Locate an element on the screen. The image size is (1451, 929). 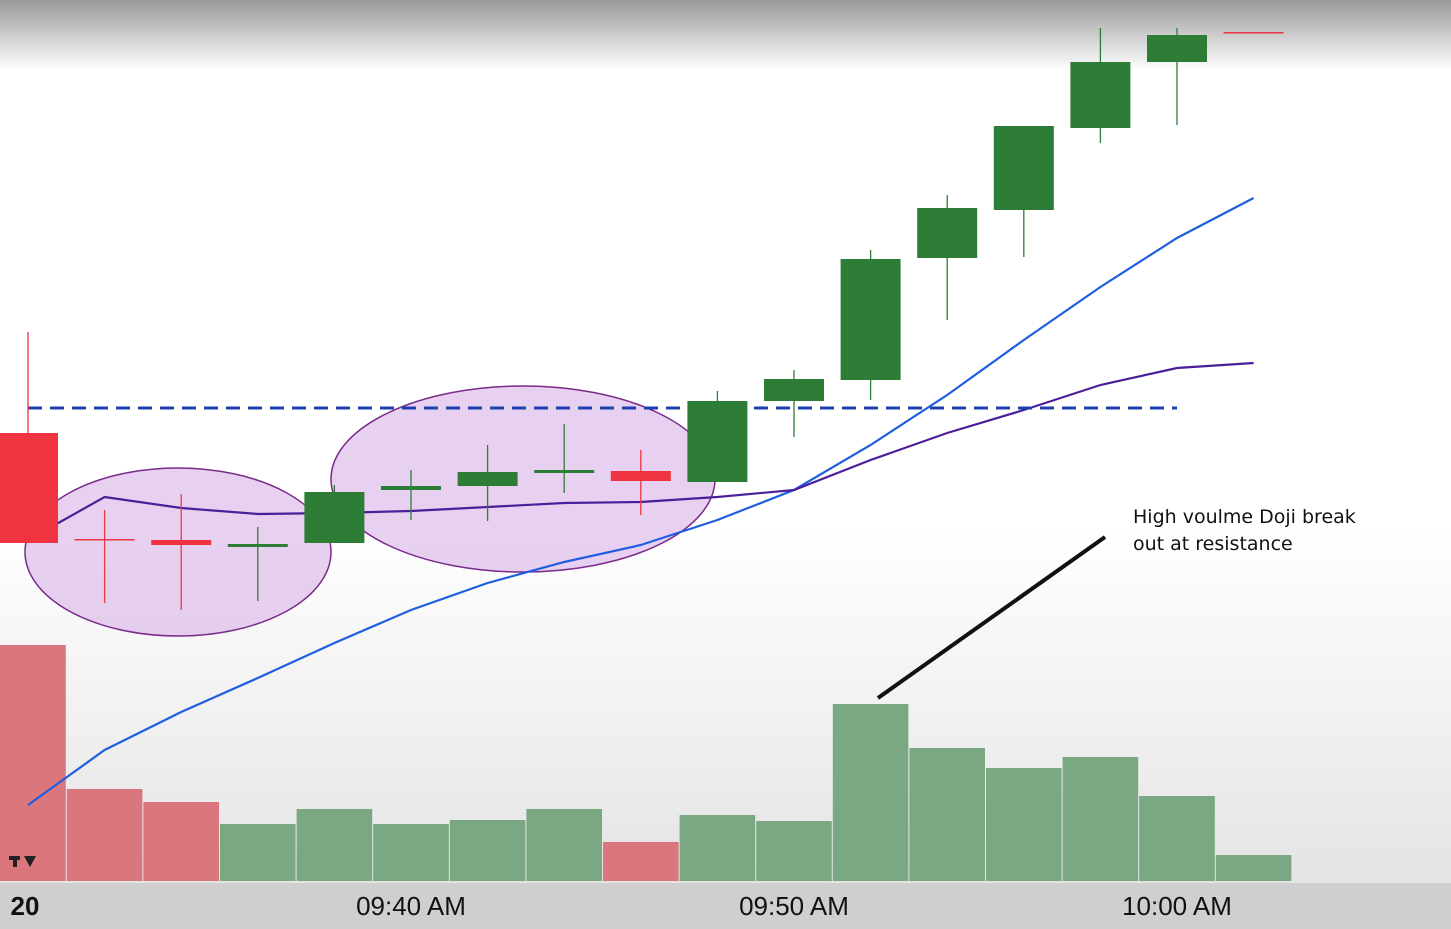
annotation-text: out at resistance is located at coordinates (1213, 544).